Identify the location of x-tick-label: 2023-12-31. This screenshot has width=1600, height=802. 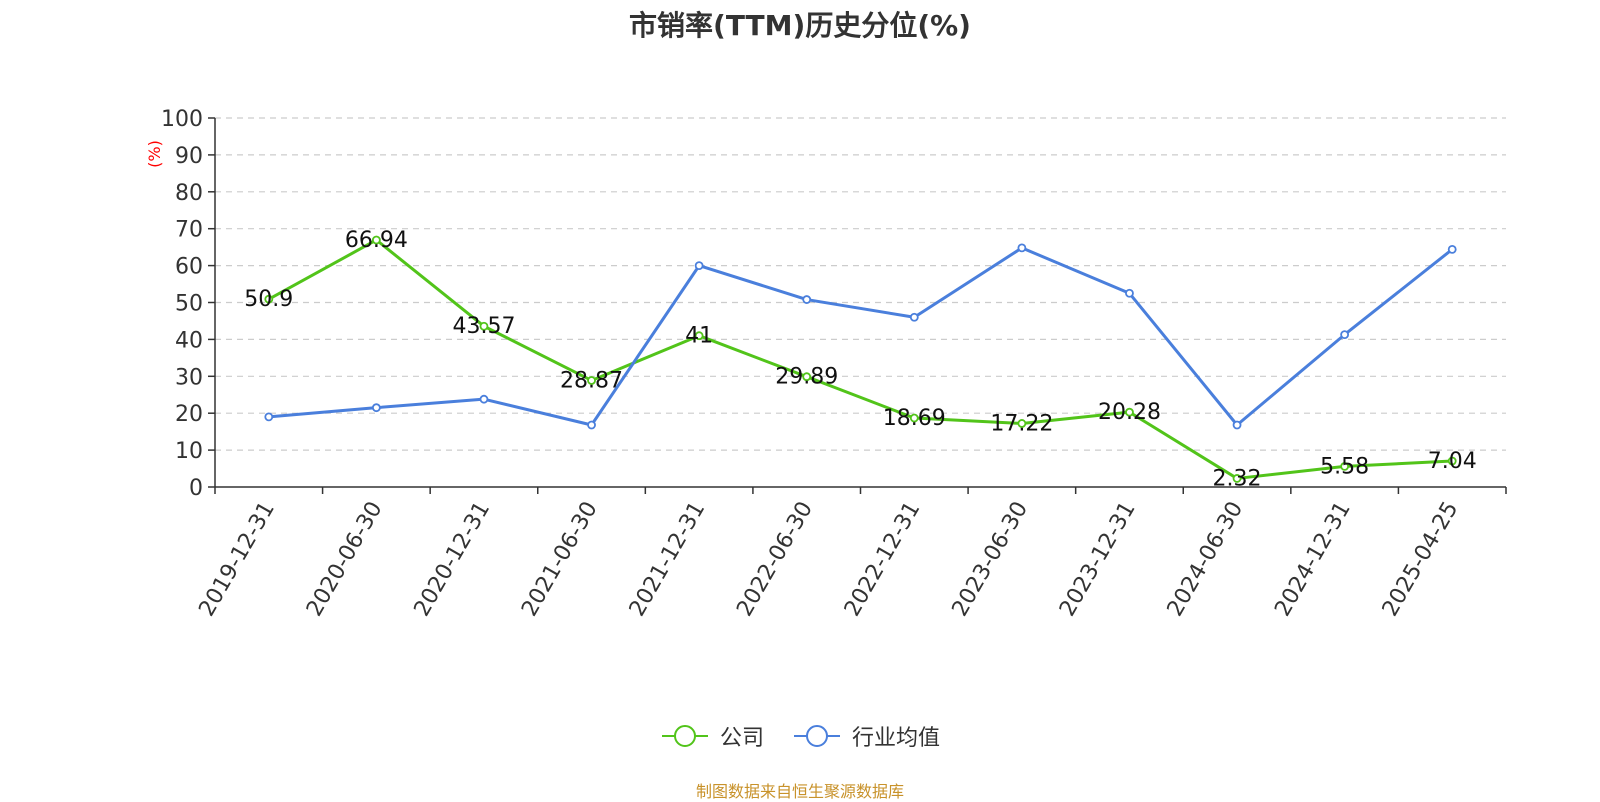
(1098, 559).